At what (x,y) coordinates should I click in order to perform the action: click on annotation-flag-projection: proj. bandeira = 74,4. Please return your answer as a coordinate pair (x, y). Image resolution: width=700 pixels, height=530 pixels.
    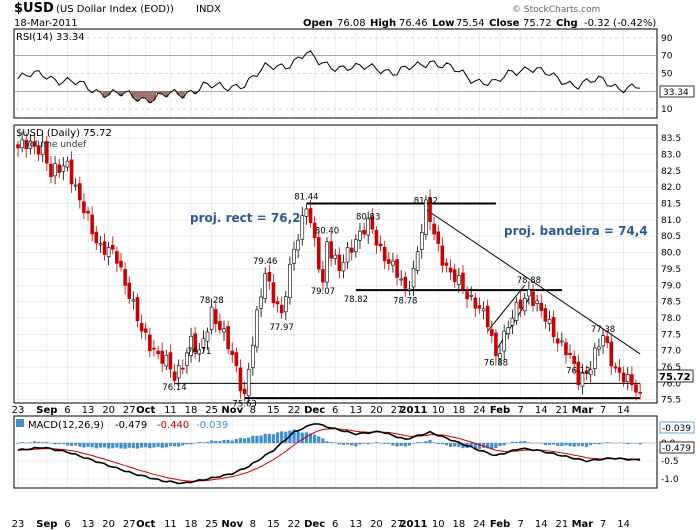
    Looking at the image, I should click on (576, 231).